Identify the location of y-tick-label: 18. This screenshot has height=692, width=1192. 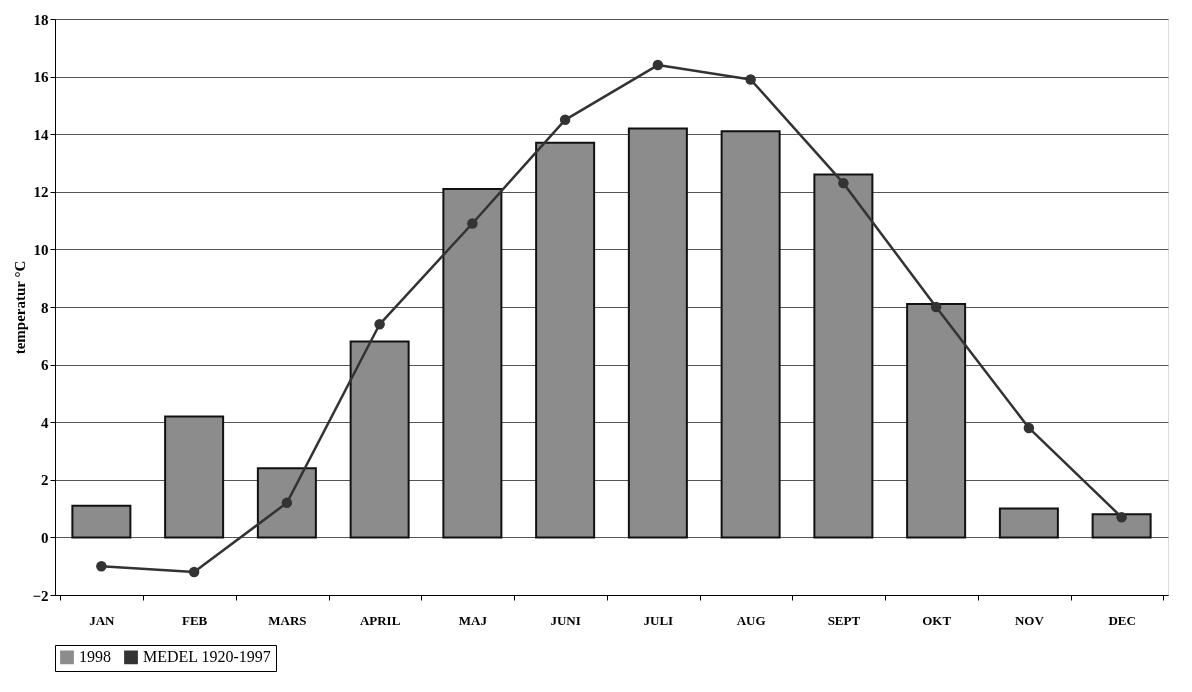
(41, 19).